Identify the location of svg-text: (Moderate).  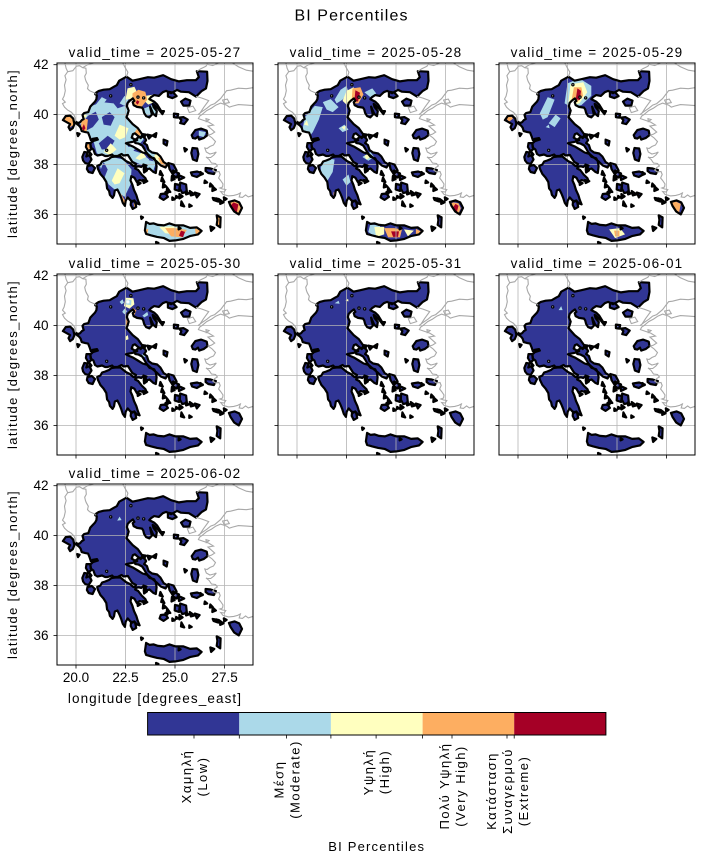
(295, 779).